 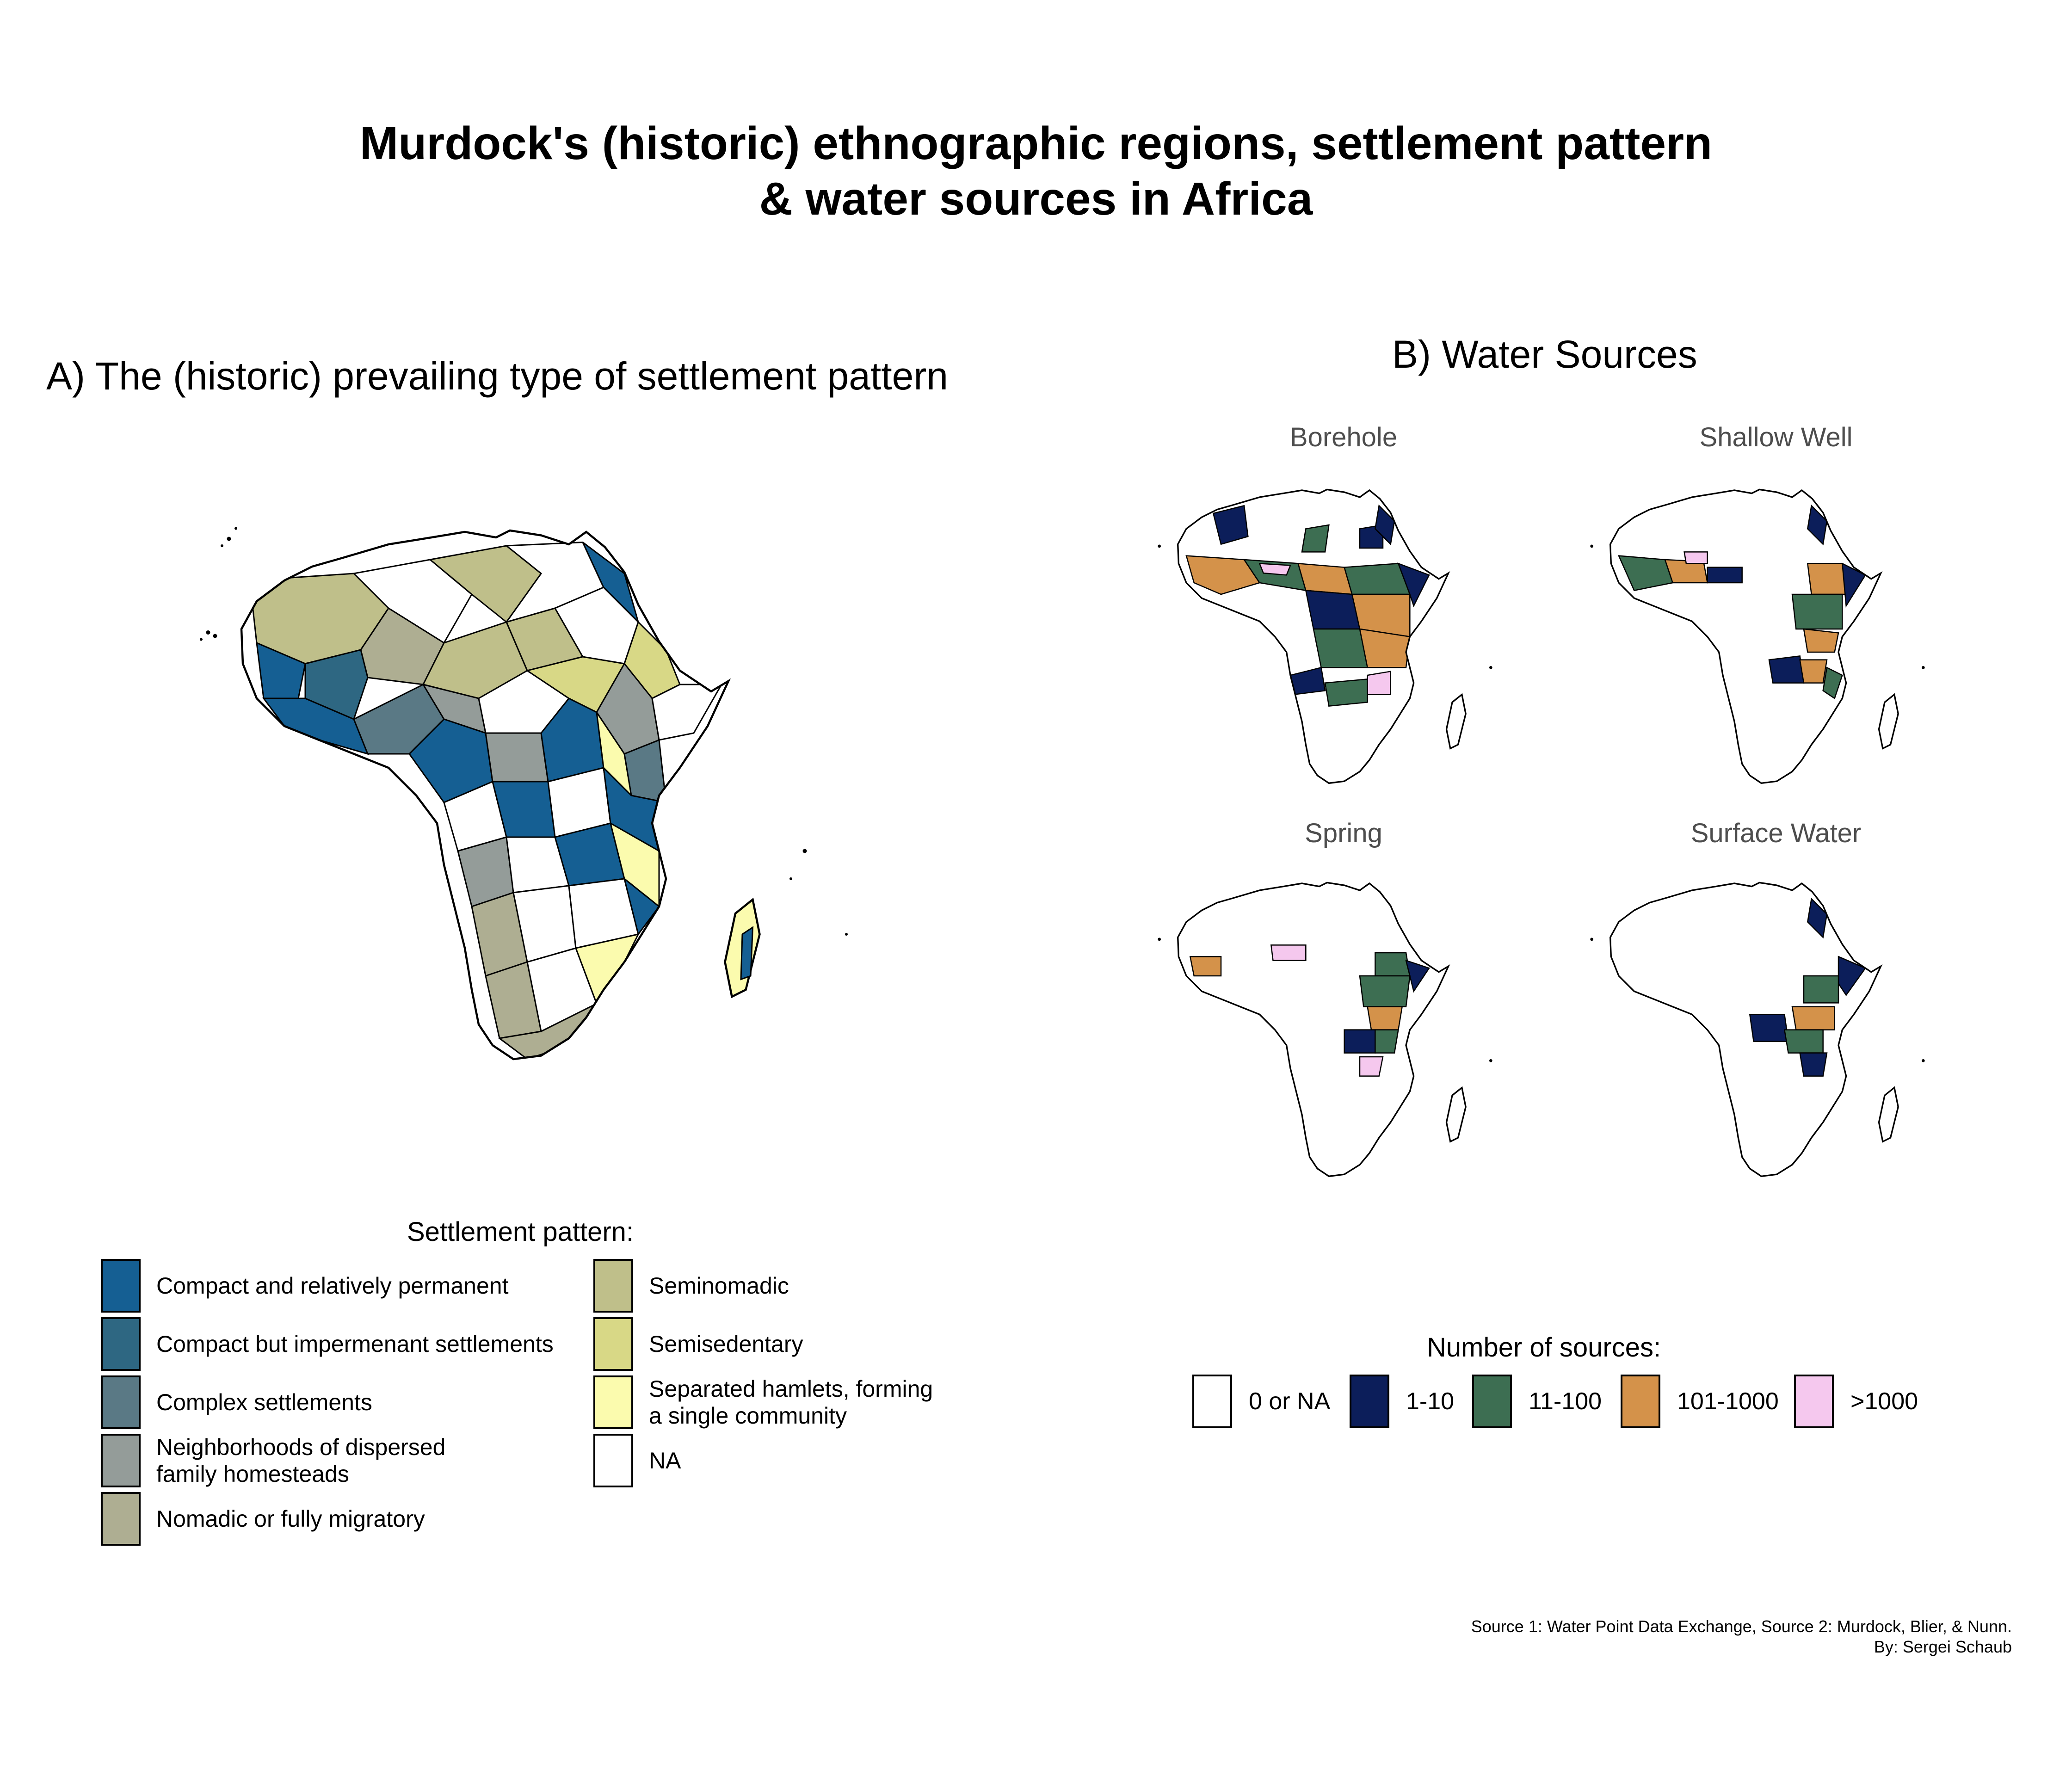 I want to click on map-shallow-well, so click(x=1757, y=636).